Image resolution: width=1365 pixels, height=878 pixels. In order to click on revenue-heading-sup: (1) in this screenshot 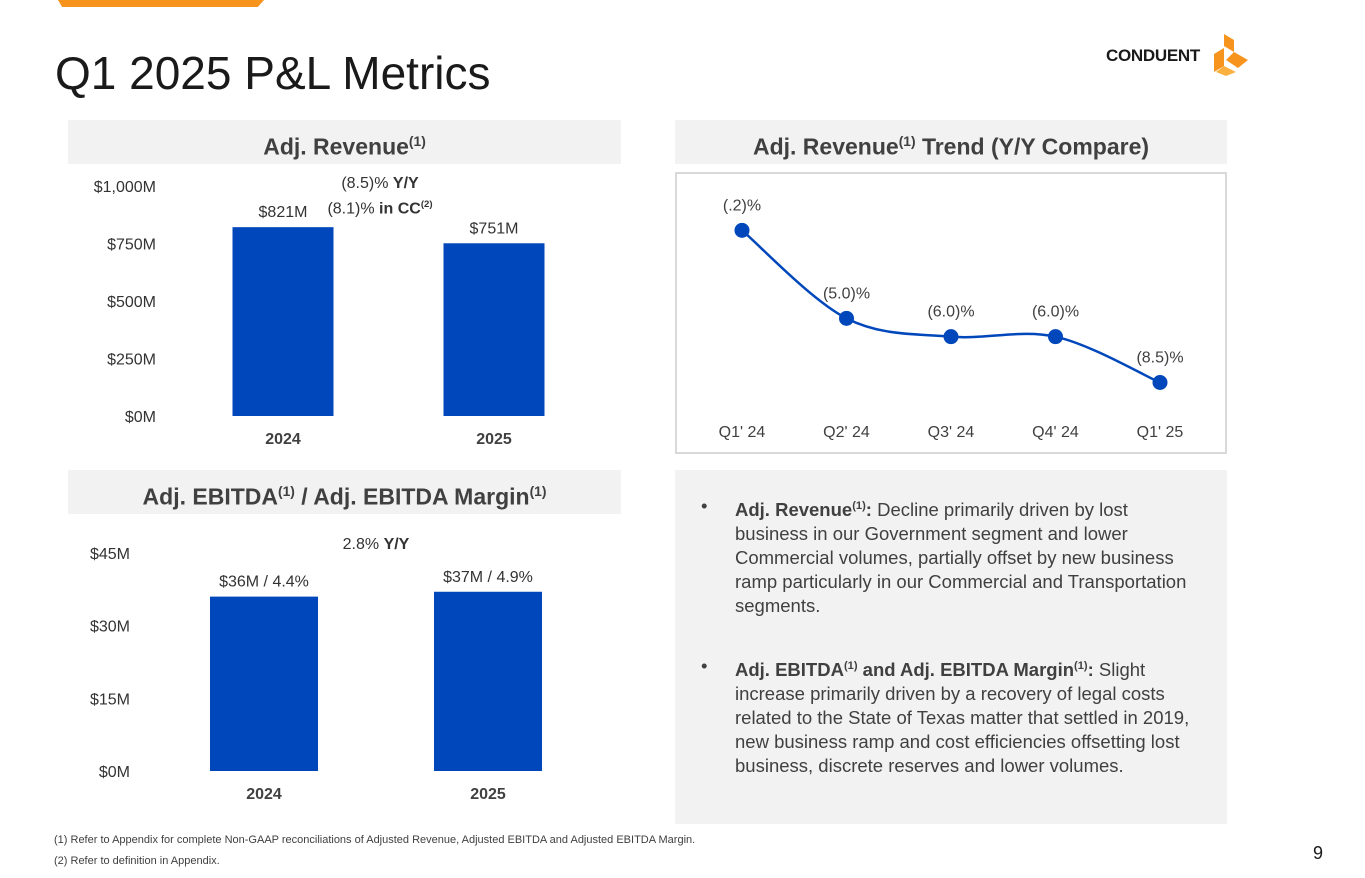, I will do `click(417, 141)`.